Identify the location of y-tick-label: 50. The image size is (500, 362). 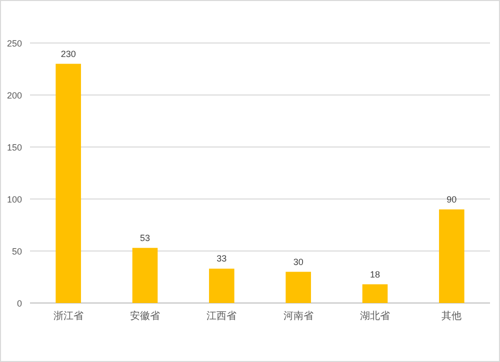
(17, 251).